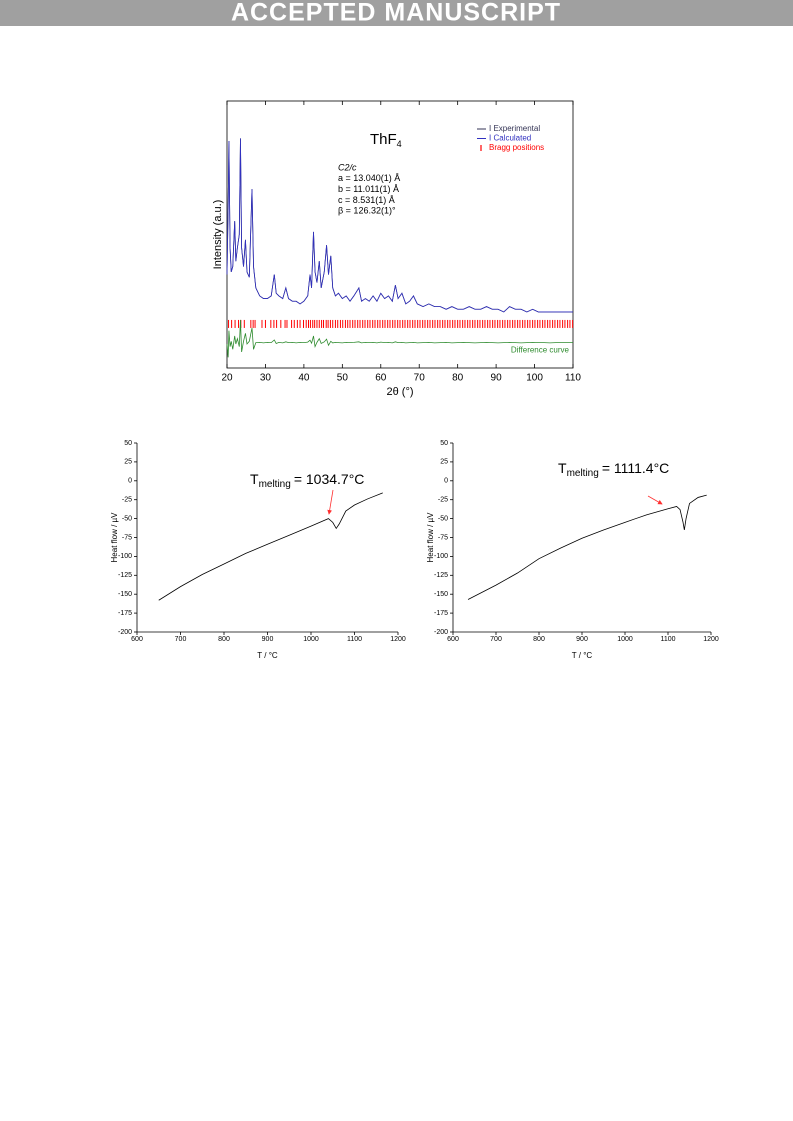  I want to click on x-tick-label: 70, so click(420, 378).